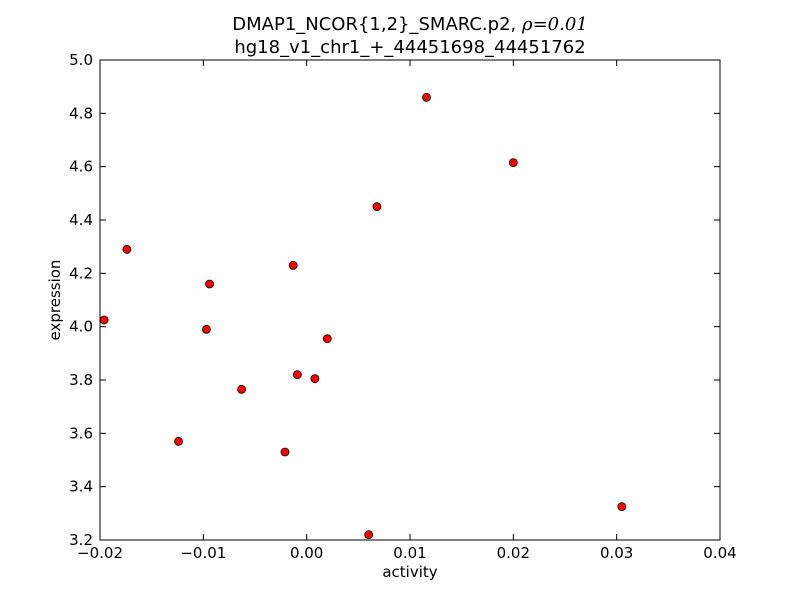 This screenshot has width=800, height=600. I want to click on chart-title-rho-symbol: ρ, so click(527, 24).